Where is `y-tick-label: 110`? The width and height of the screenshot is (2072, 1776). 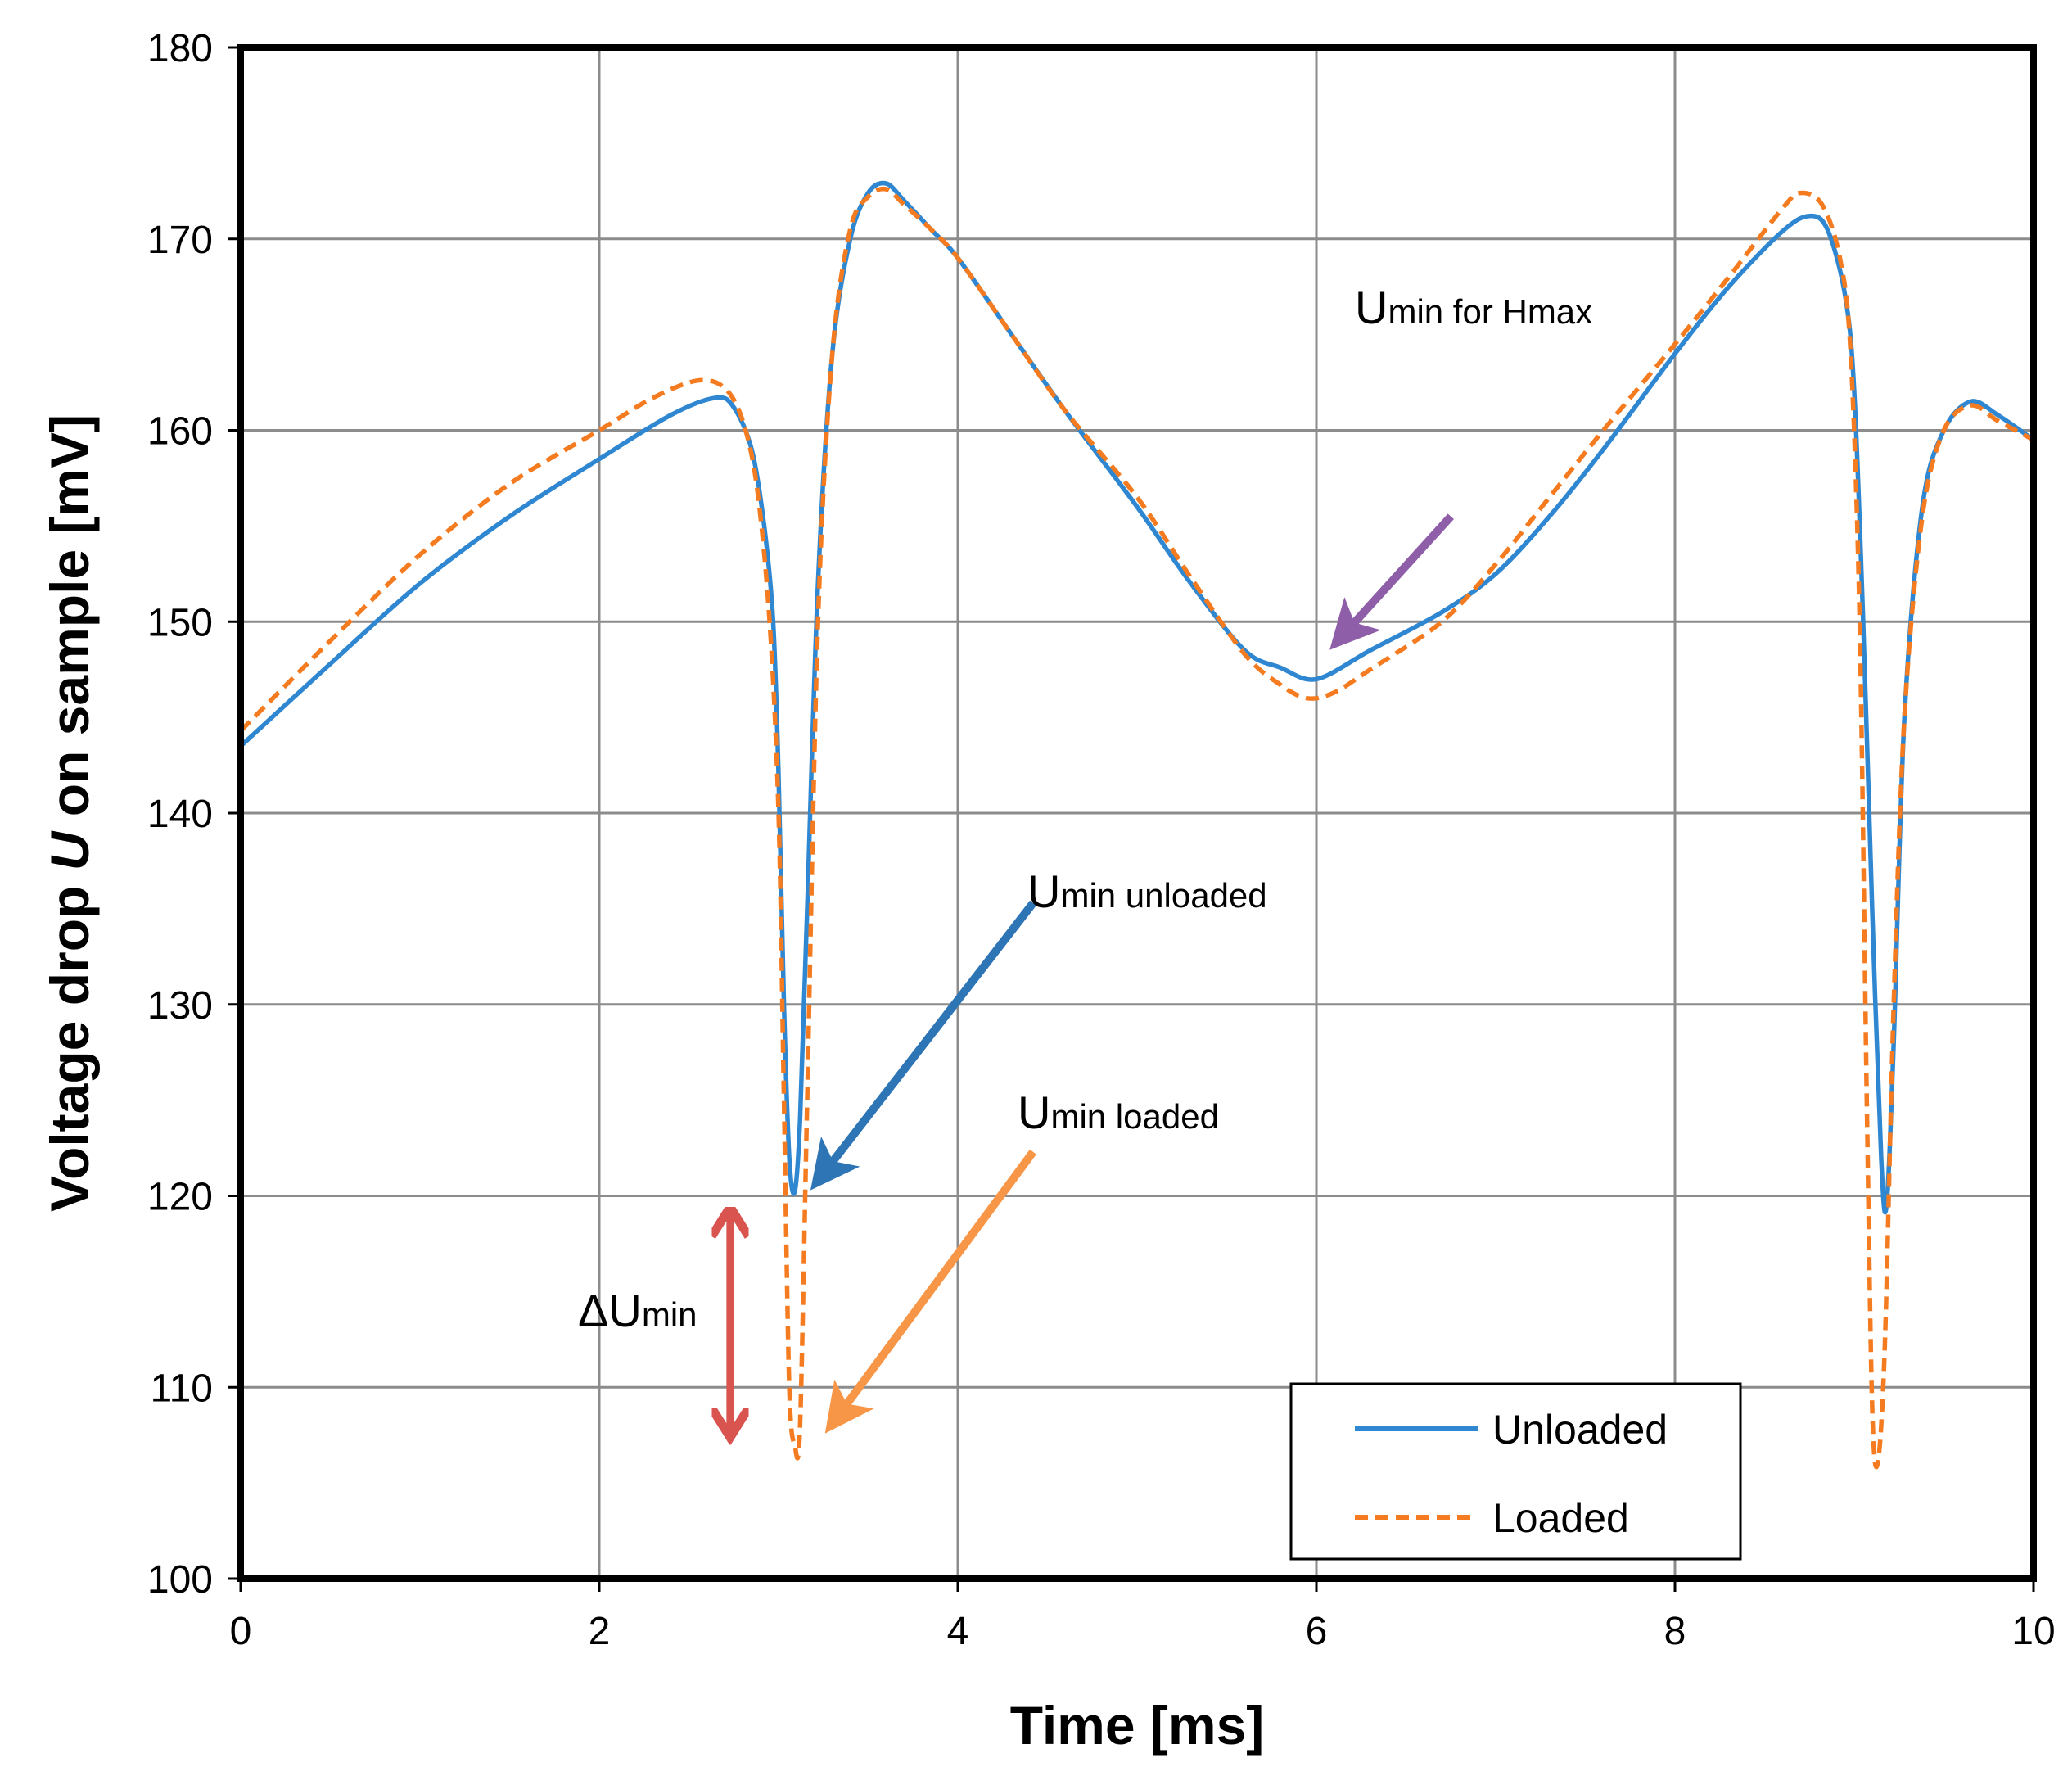 y-tick-label: 110 is located at coordinates (181, 1388).